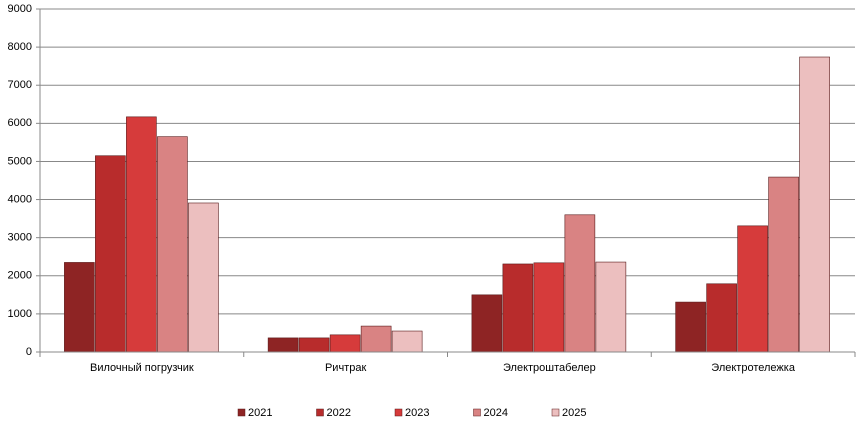  What do you see at coordinates (574, 413) in the screenshot?
I see `legend-label: 2025` at bounding box center [574, 413].